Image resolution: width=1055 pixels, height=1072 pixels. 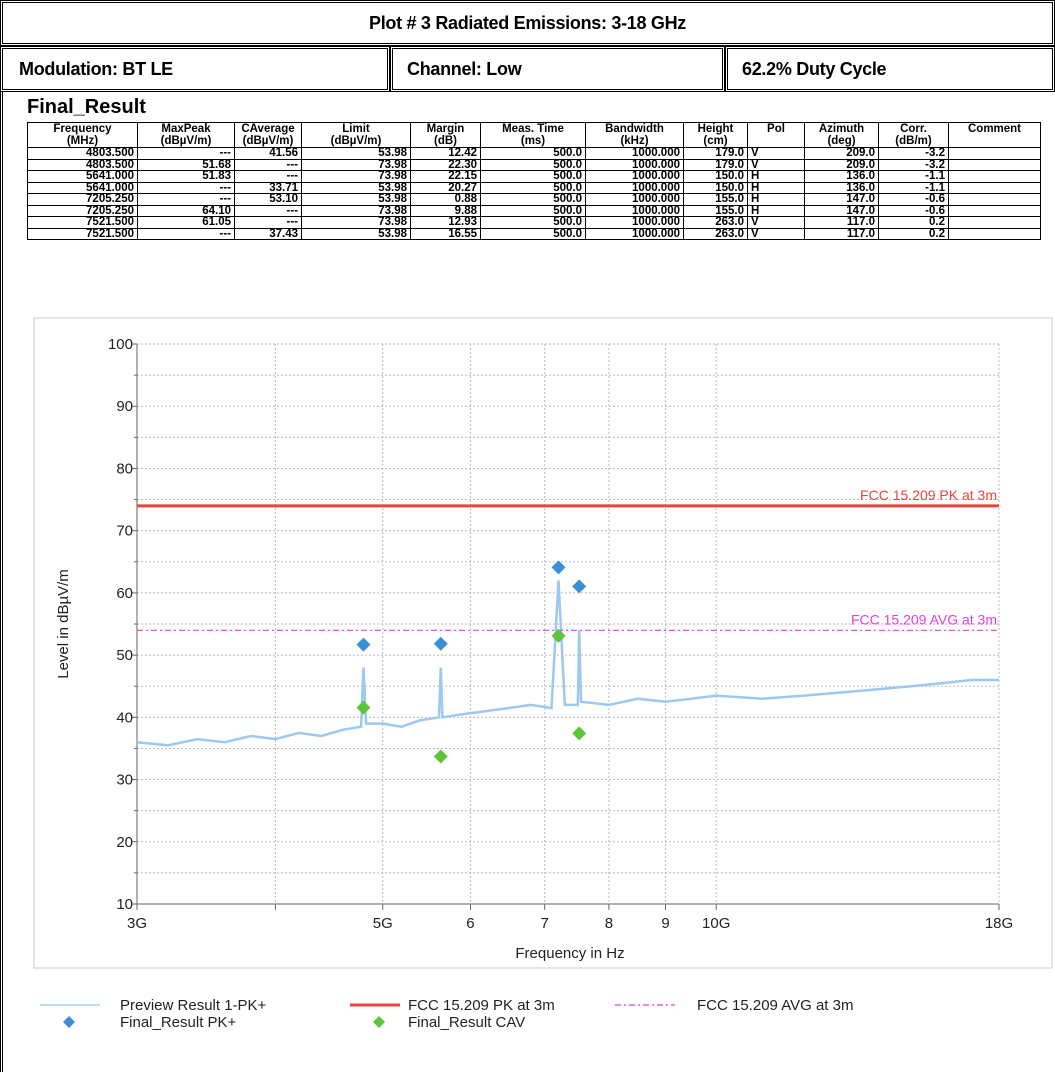 I want to click on table-cell: -1.1, so click(x=913, y=187).